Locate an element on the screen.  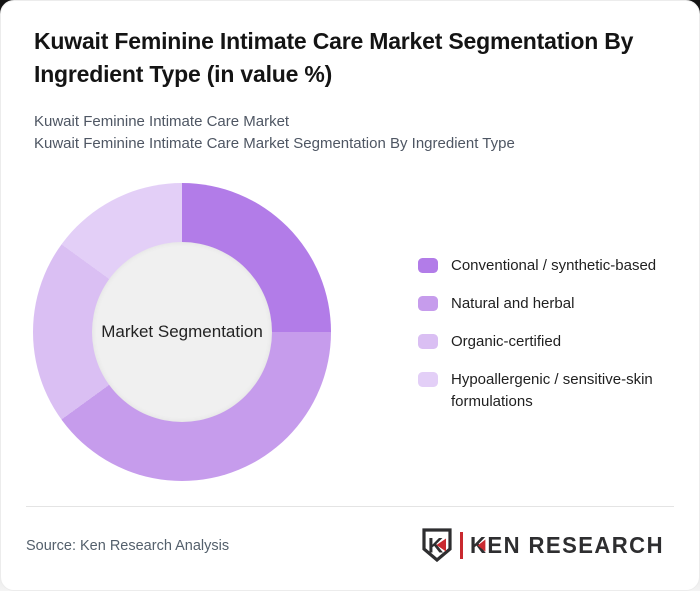
legend-item: Natural and herbal is located at coordinates (551, 304).